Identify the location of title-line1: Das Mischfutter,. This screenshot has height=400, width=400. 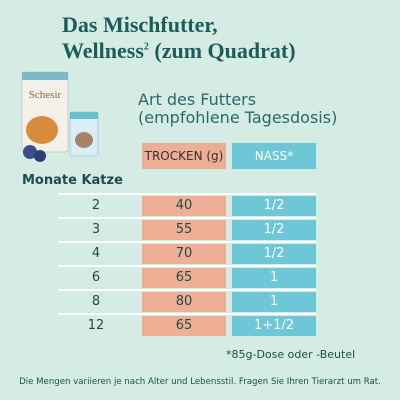
(140, 24).